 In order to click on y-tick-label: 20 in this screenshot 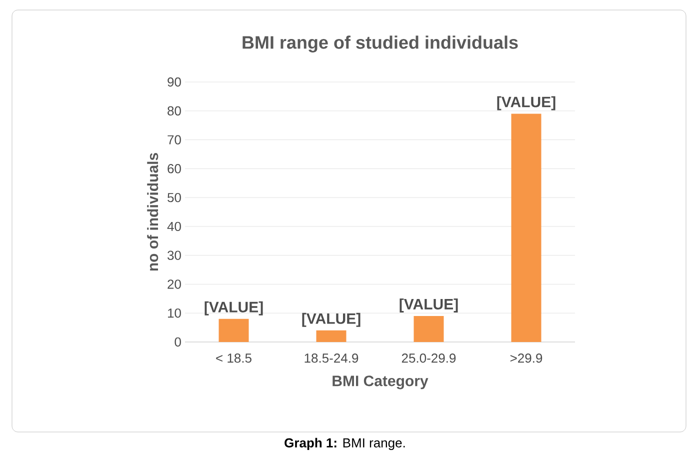, I will do `click(174, 284)`.